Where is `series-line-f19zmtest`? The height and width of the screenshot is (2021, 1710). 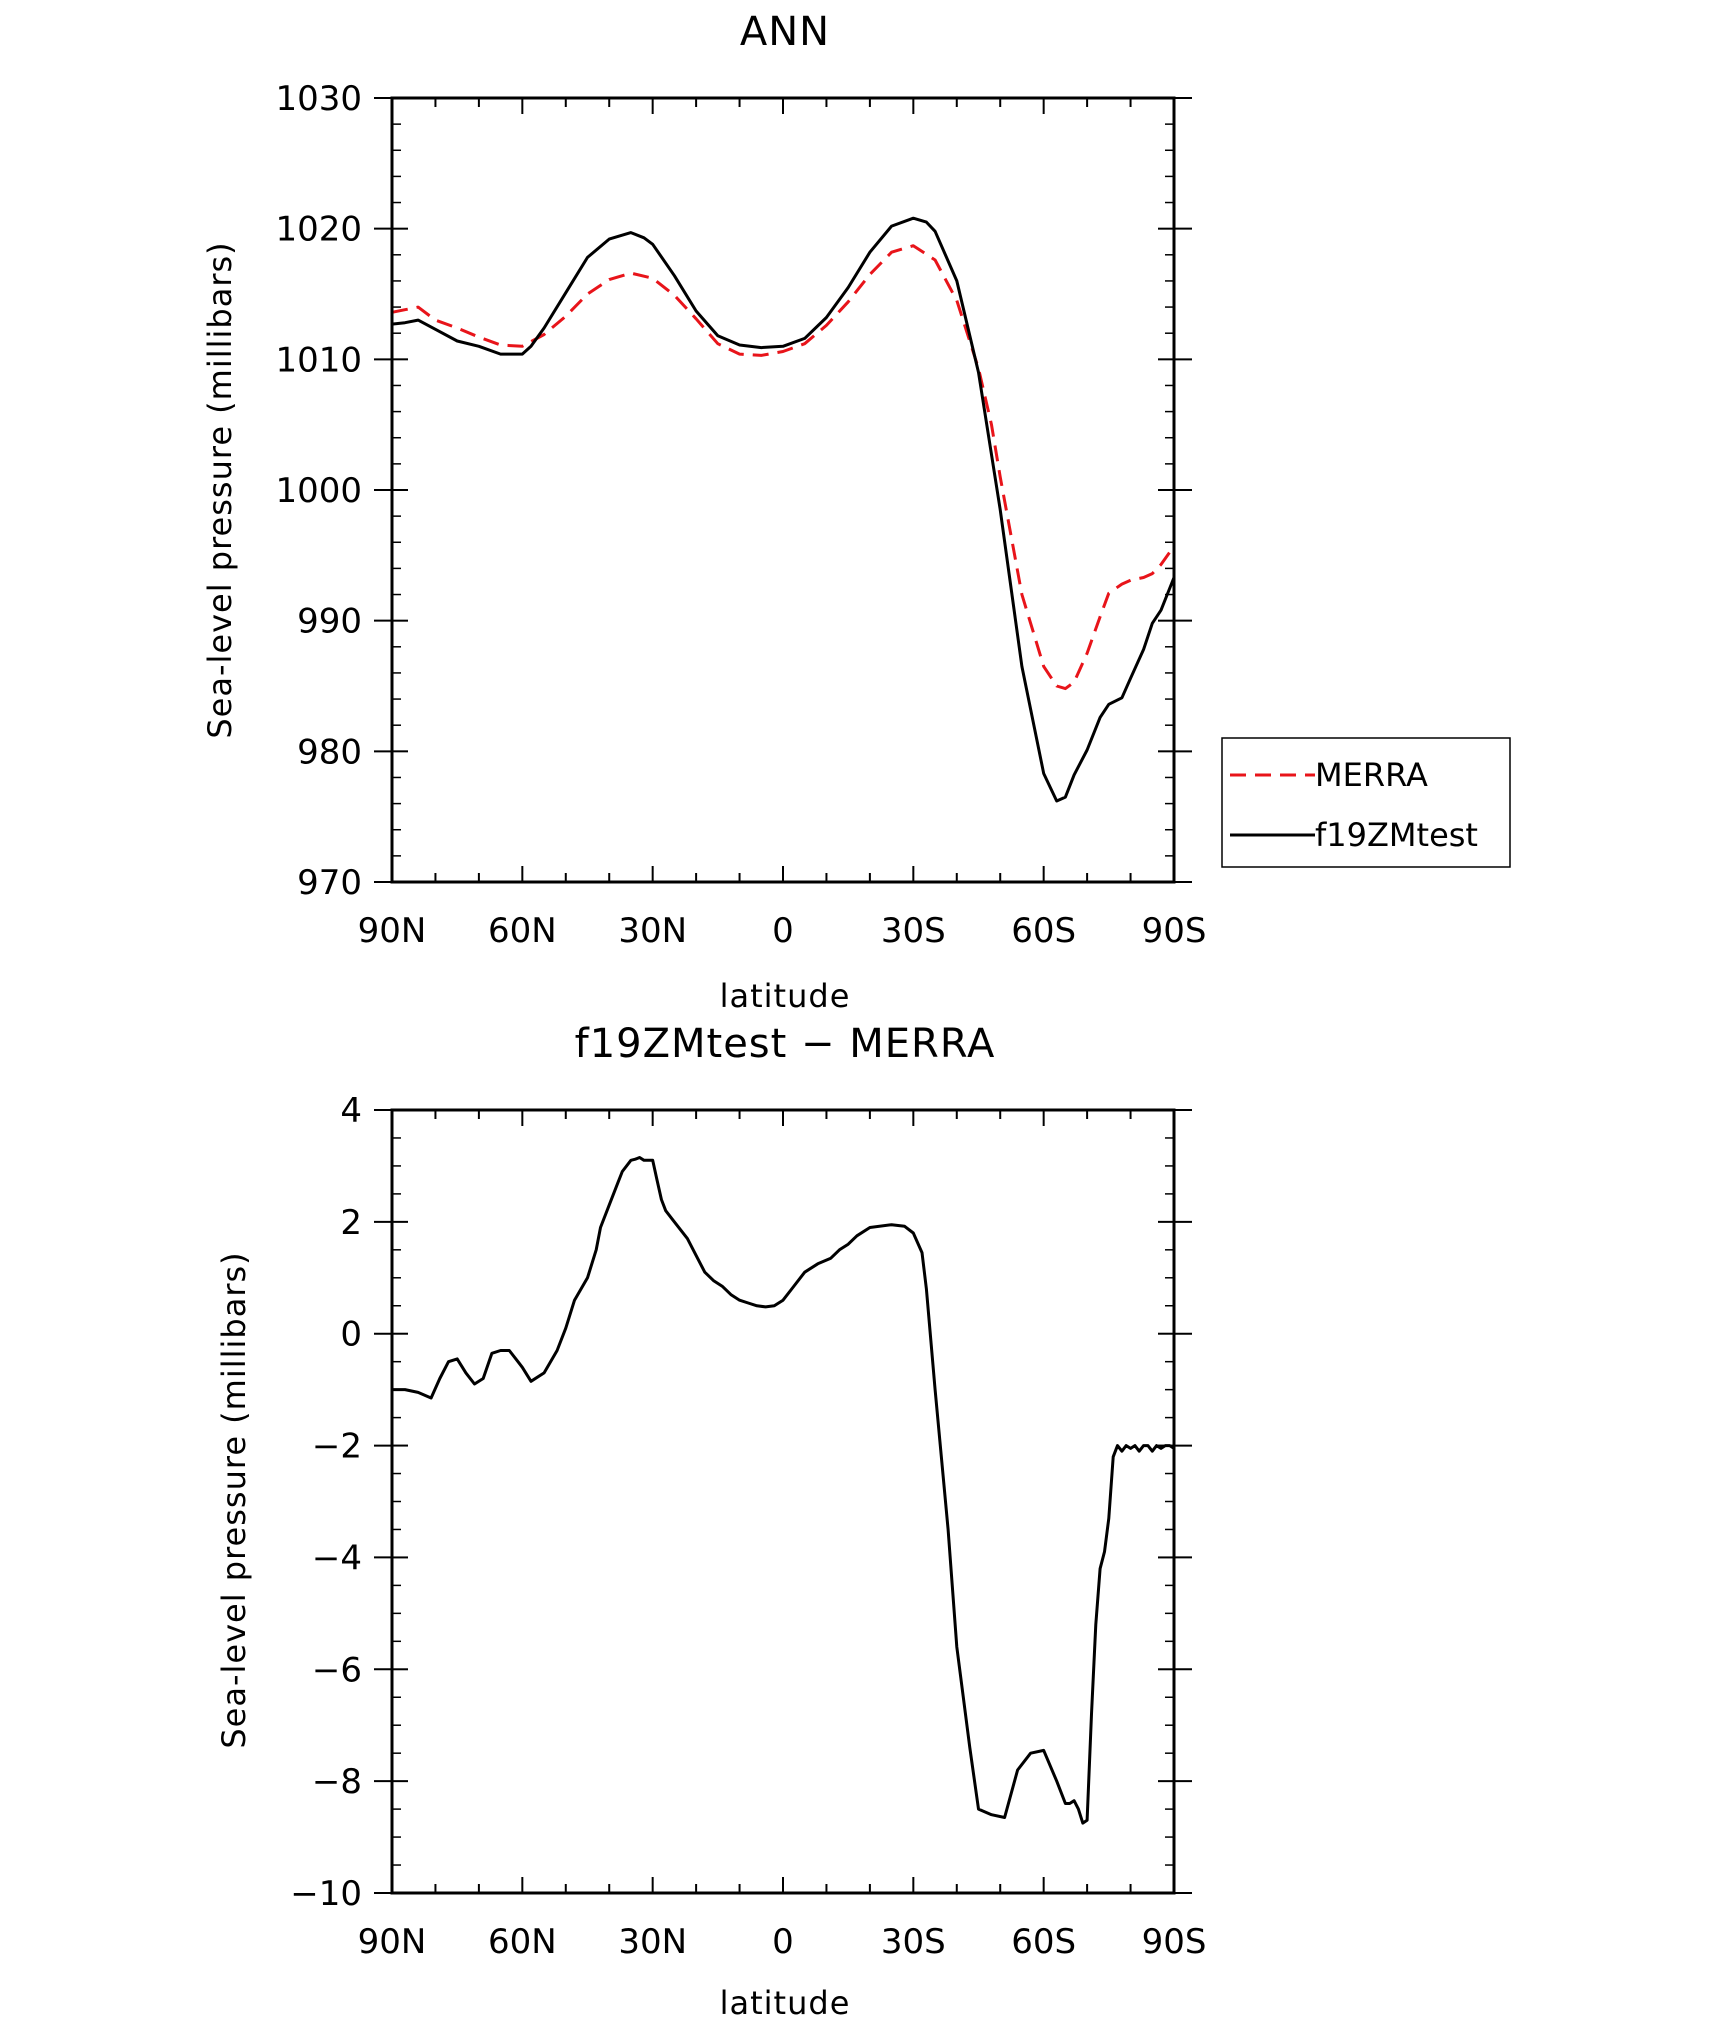
series-line-f19zmtest is located at coordinates (783, 509).